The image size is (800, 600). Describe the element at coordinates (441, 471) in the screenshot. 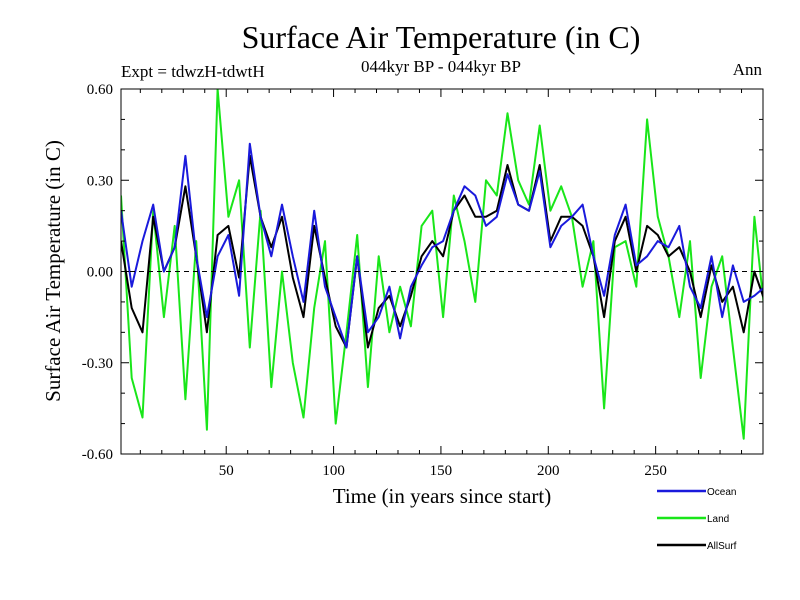

I see `x-tick-label: 150` at that location.